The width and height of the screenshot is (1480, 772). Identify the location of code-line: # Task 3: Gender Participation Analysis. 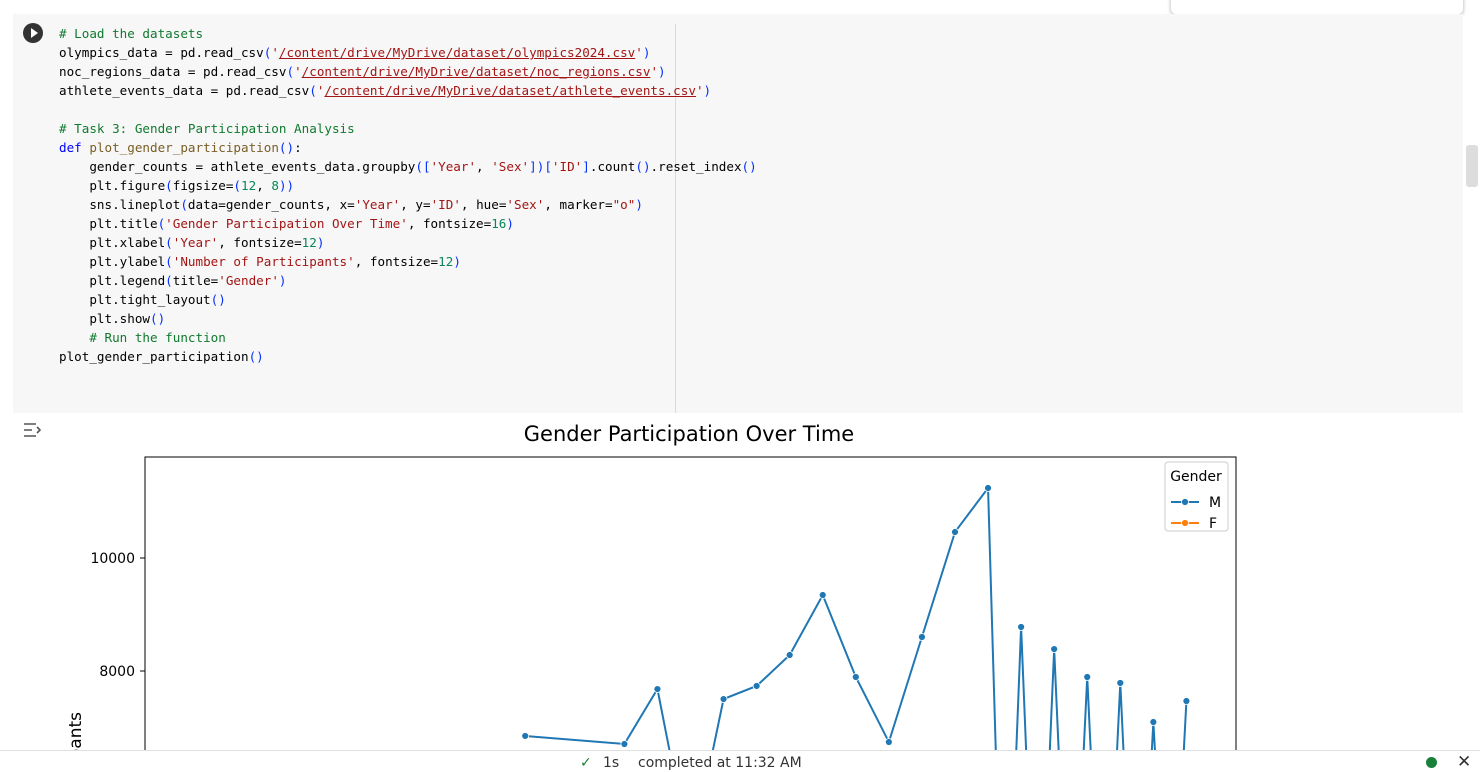
(207, 128).